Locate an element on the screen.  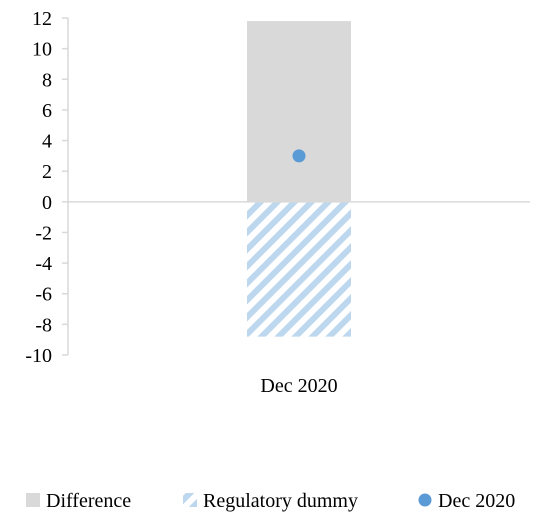
legend-swatch-regulatory-dummy is located at coordinates (190, 500).